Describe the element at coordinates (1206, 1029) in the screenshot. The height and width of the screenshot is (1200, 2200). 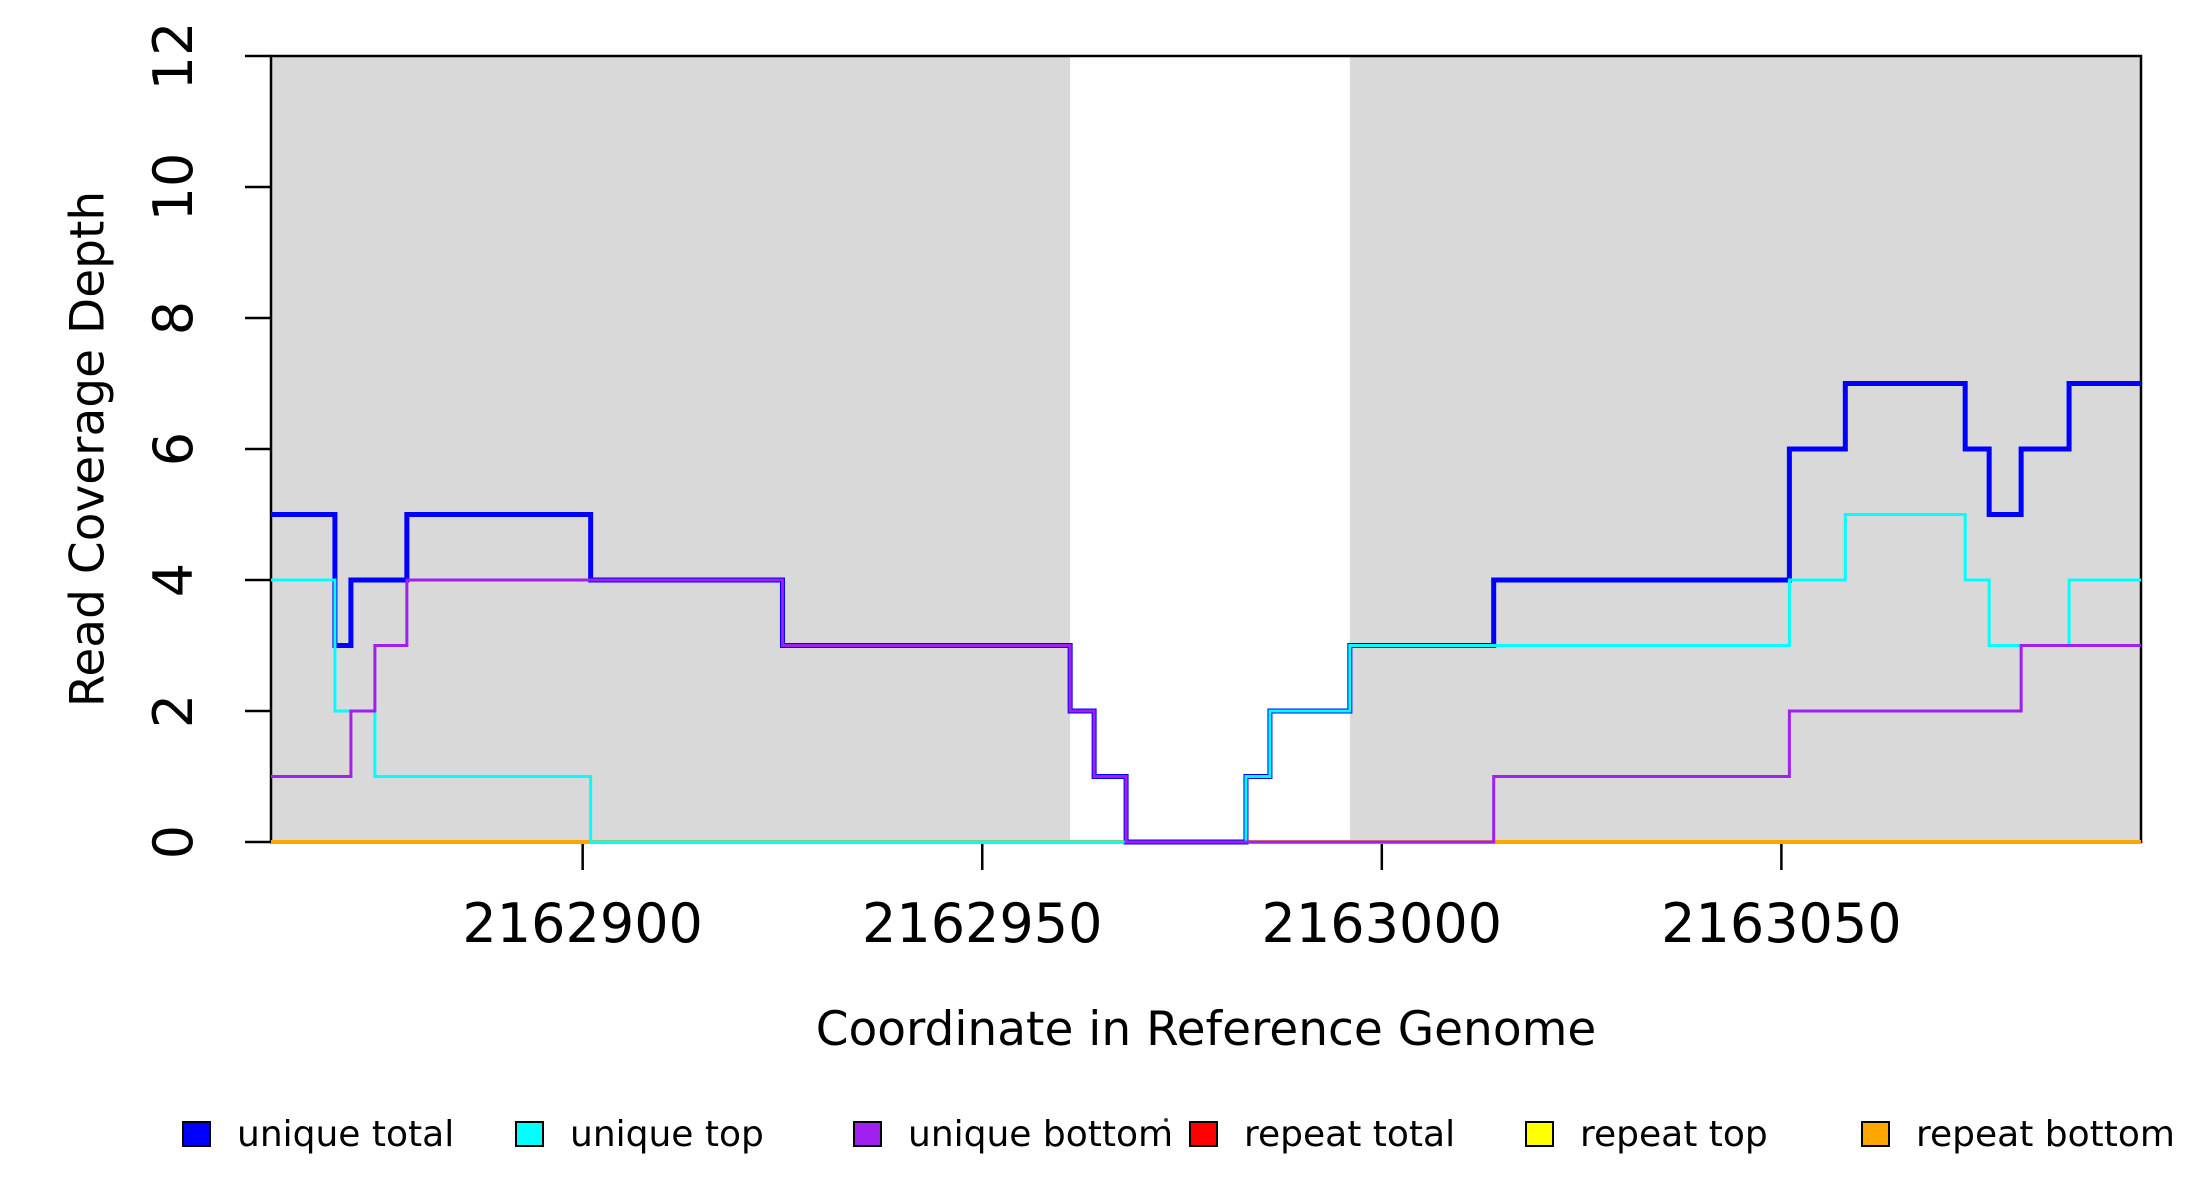
I see `x-axis-title: Coordinate in Reference Genome` at that location.